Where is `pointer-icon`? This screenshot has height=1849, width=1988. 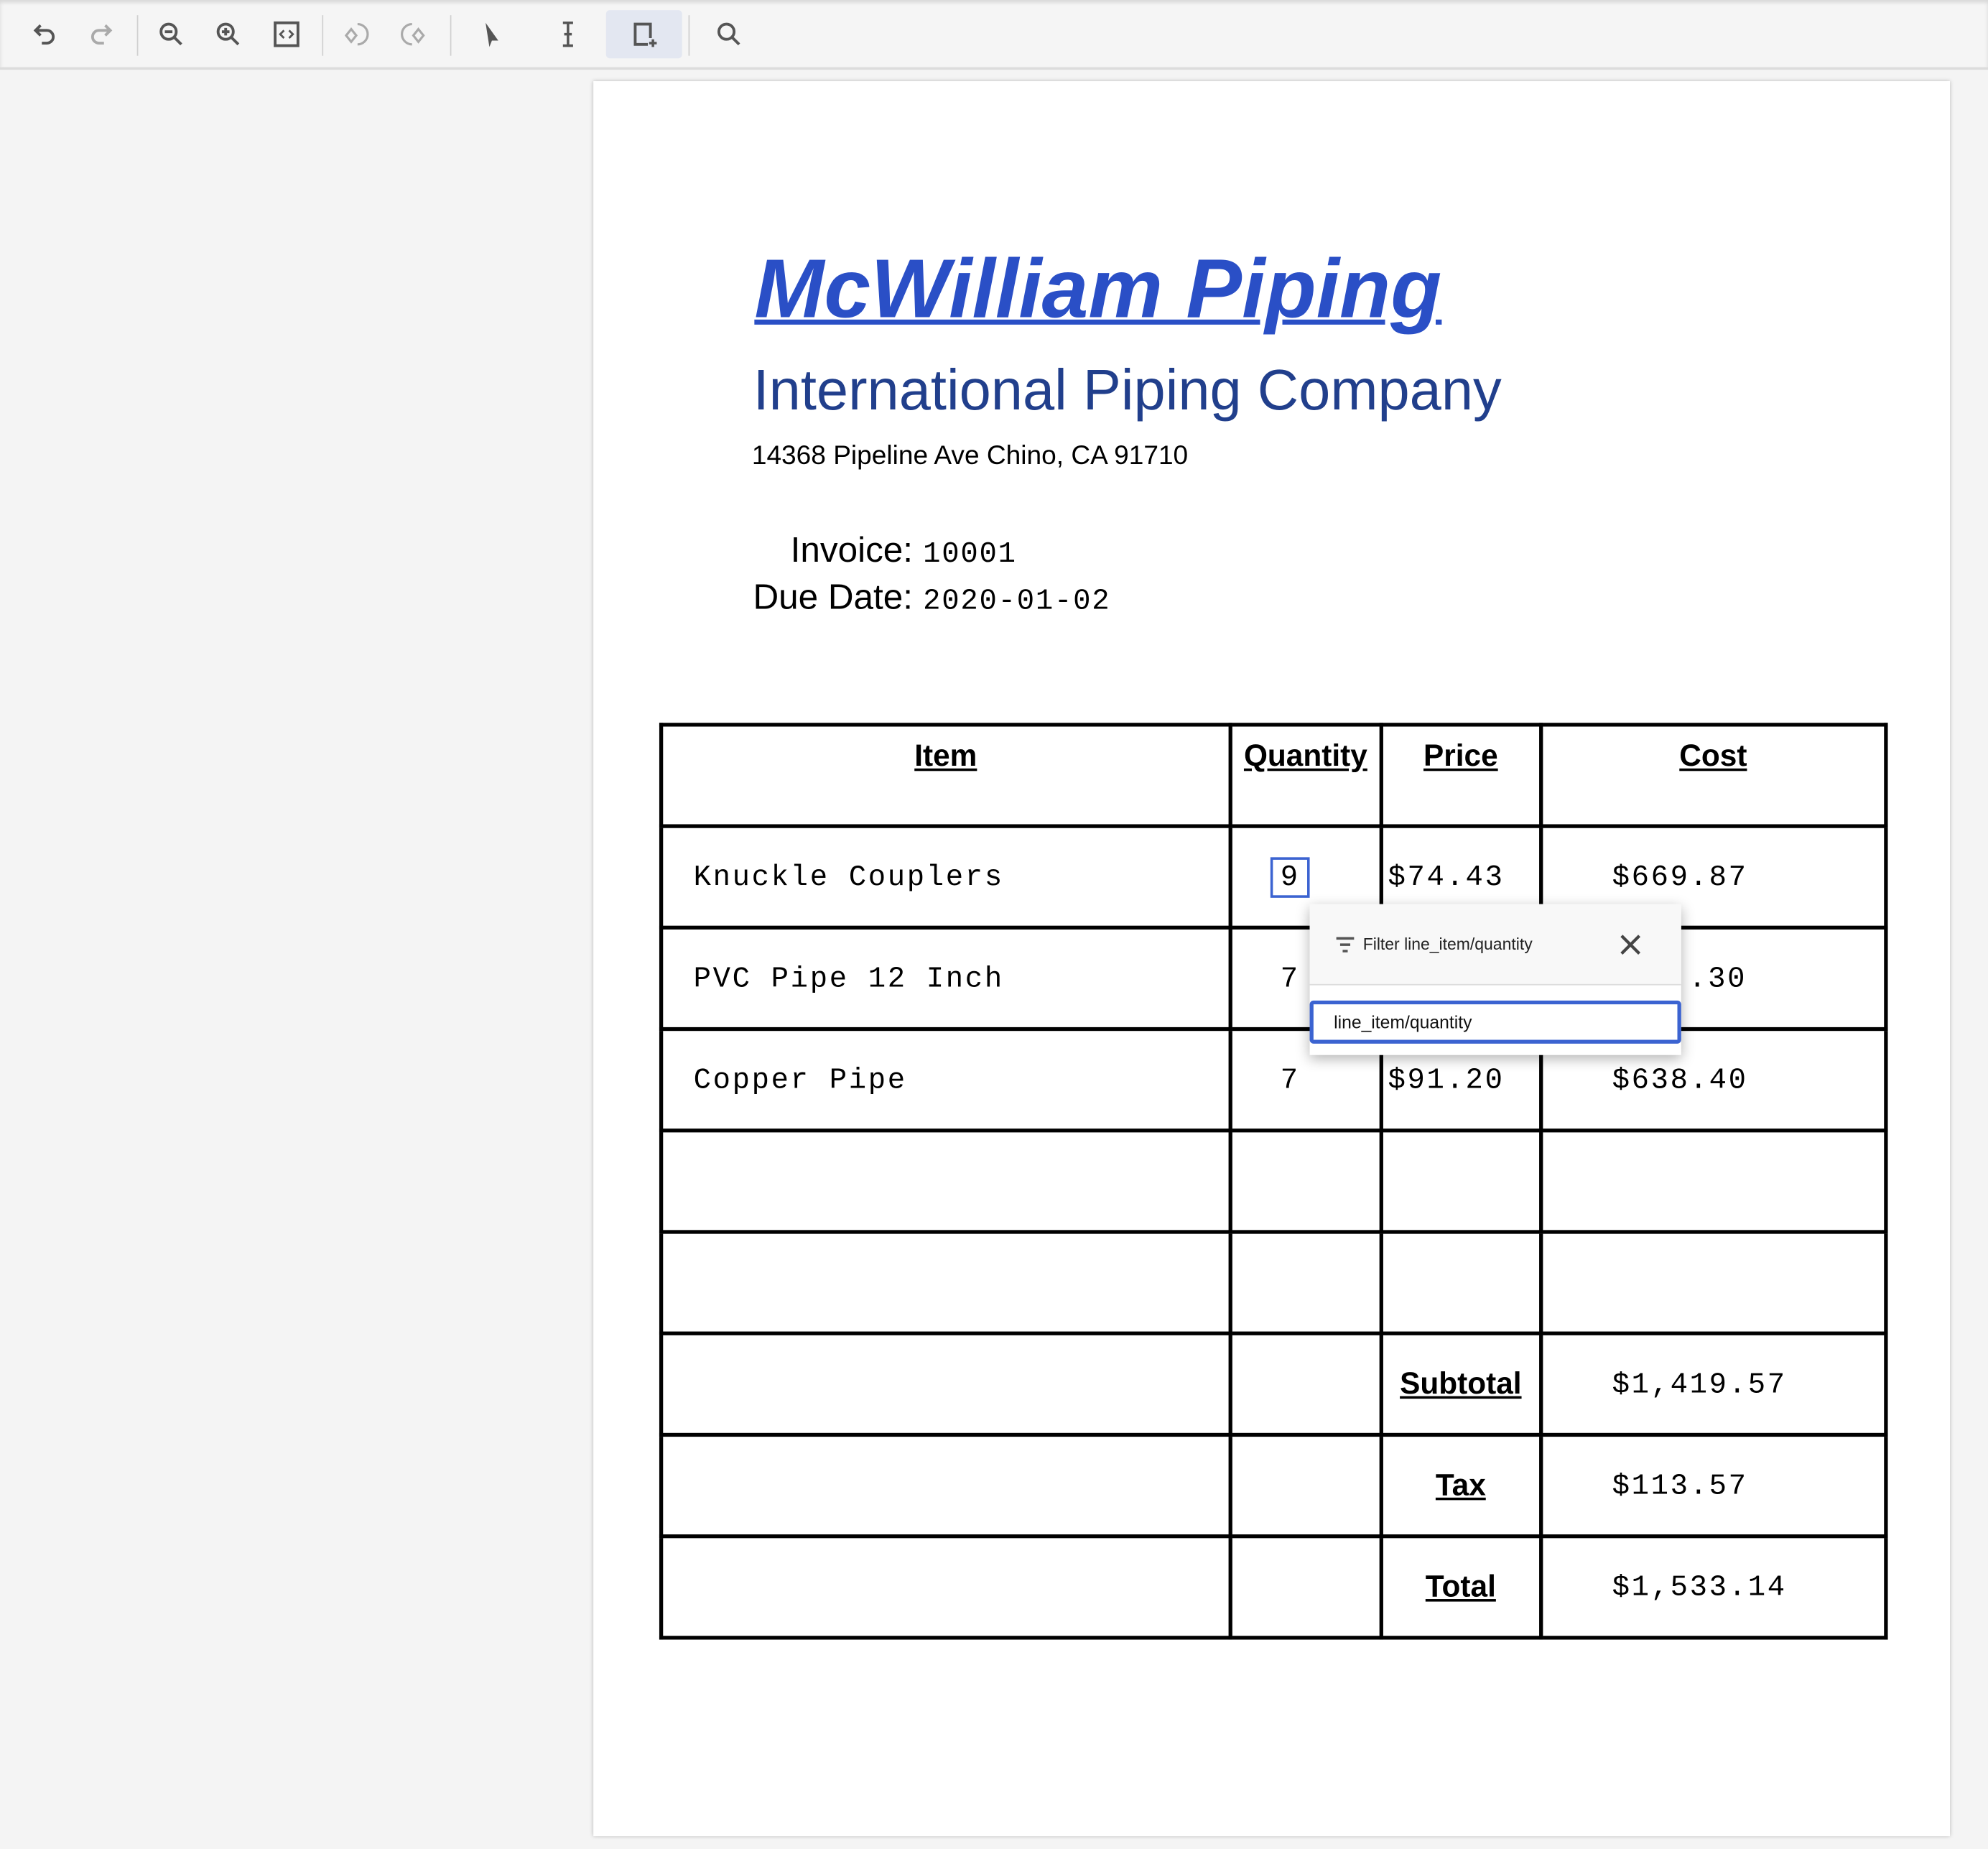 pointer-icon is located at coordinates (494, 34).